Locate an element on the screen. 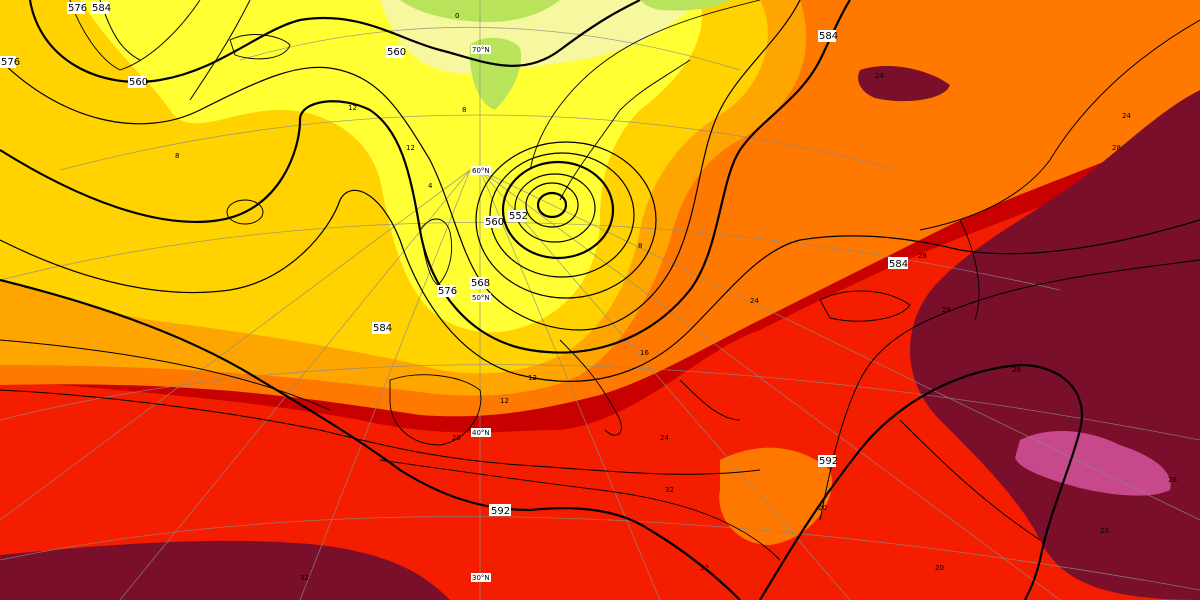  coast-italy is located at coordinates (590, 387).